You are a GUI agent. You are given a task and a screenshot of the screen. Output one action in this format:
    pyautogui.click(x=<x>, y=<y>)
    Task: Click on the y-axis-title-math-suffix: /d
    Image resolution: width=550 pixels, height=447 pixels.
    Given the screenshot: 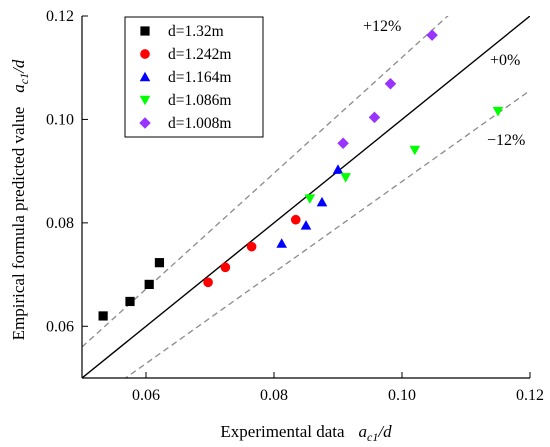 What is the action you would take?
    pyautogui.click(x=18, y=66)
    